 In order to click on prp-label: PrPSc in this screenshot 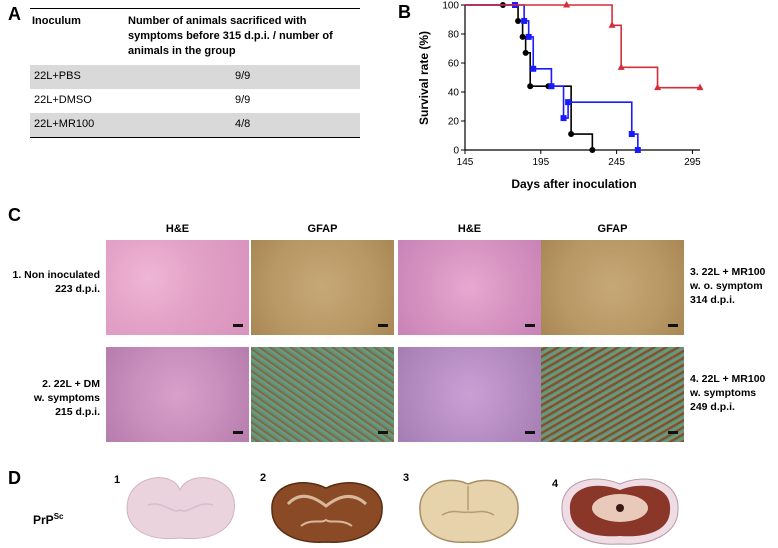, I will do `click(48, 519)`.